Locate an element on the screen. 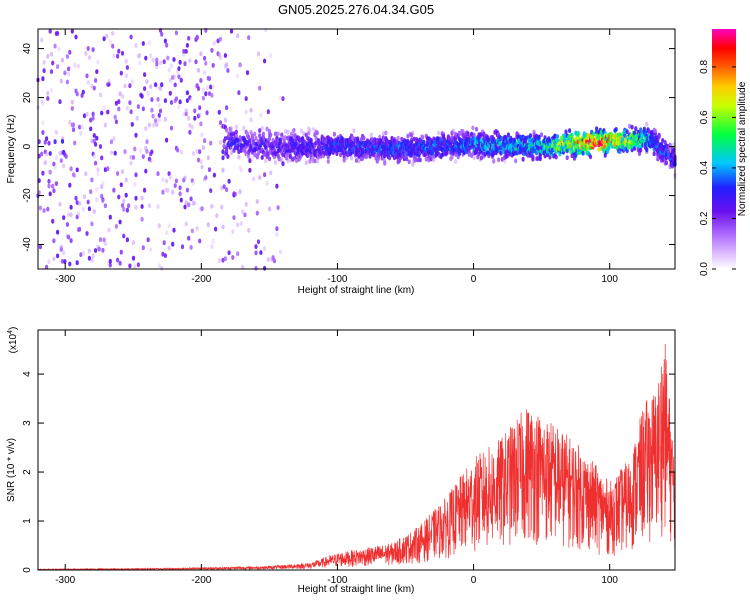  spectrogram-xtick-label-3: 0 is located at coordinates (474, 279).